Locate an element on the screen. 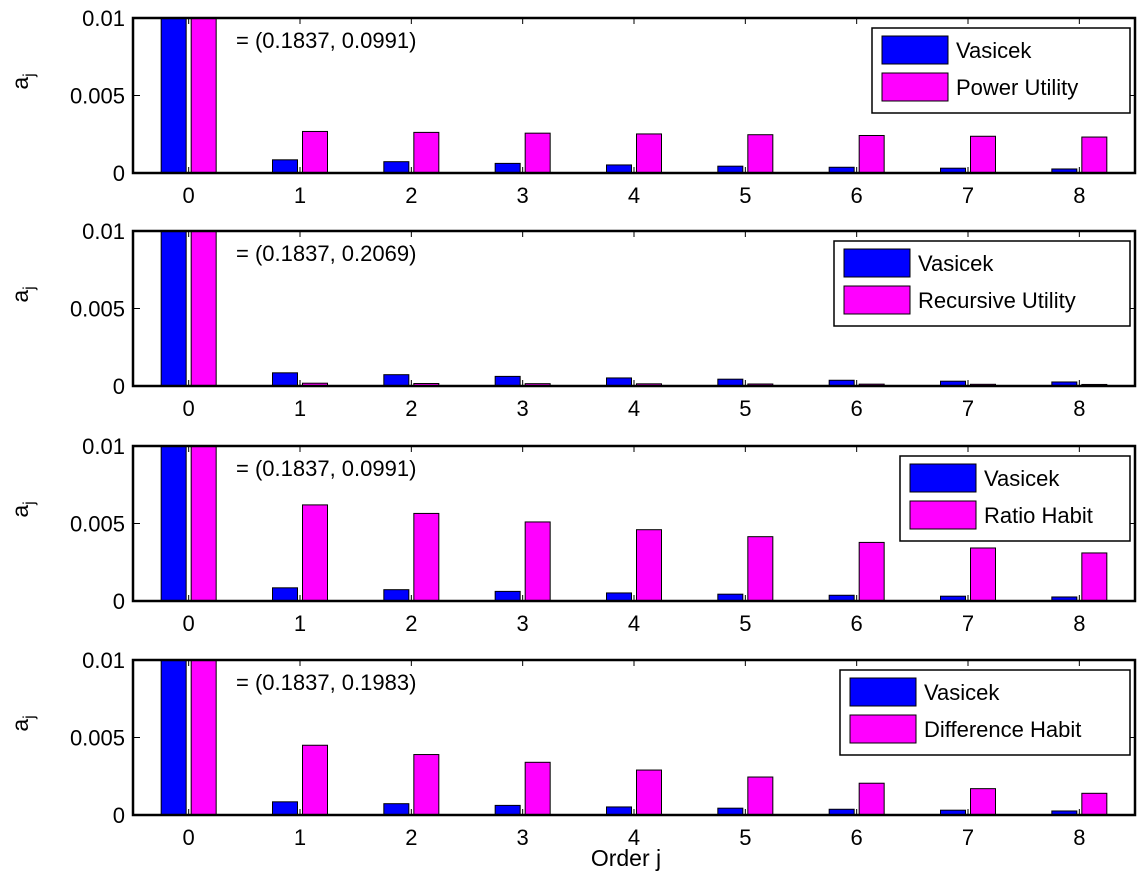 This screenshot has height=890, width=1145. legend-label-2: Difference Habit is located at coordinates (1002, 729).